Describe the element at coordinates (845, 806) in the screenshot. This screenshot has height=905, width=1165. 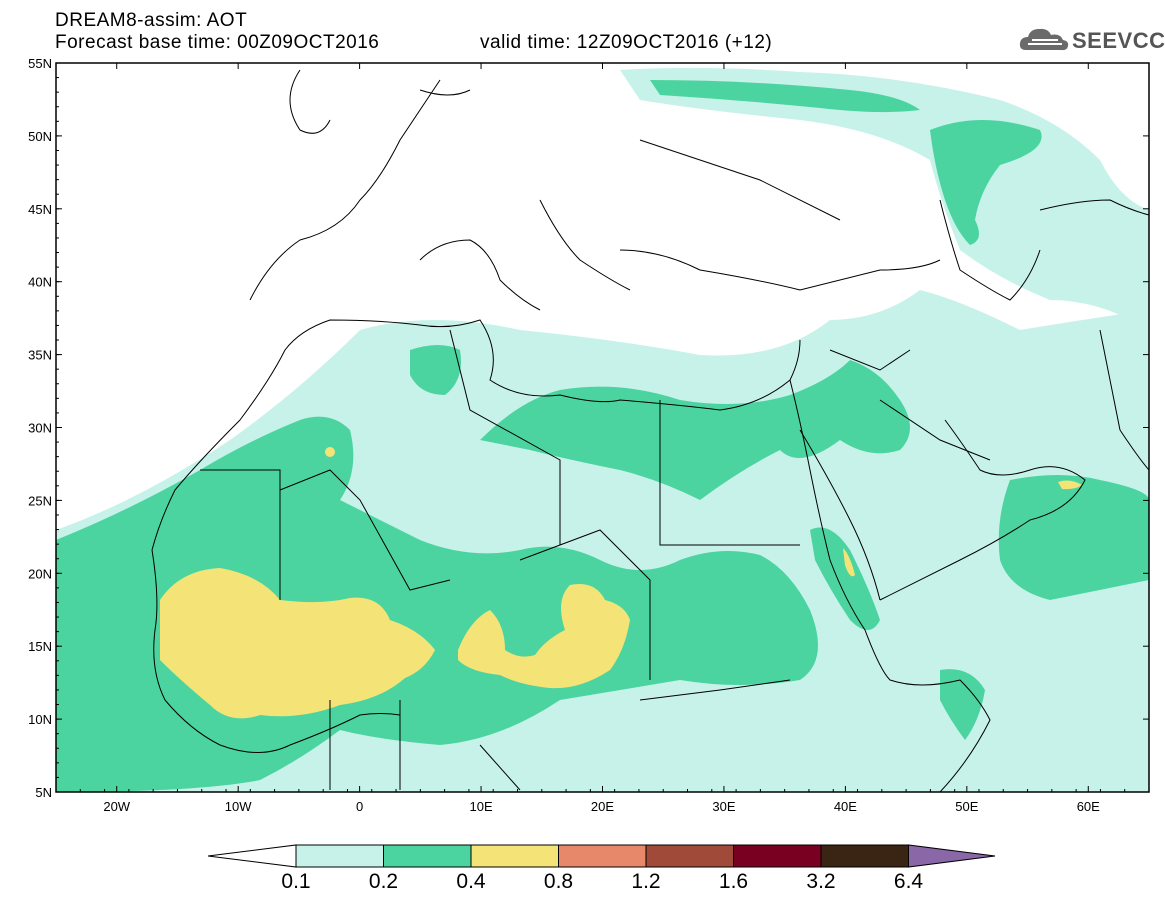
I see `lon-label: 40E` at that location.